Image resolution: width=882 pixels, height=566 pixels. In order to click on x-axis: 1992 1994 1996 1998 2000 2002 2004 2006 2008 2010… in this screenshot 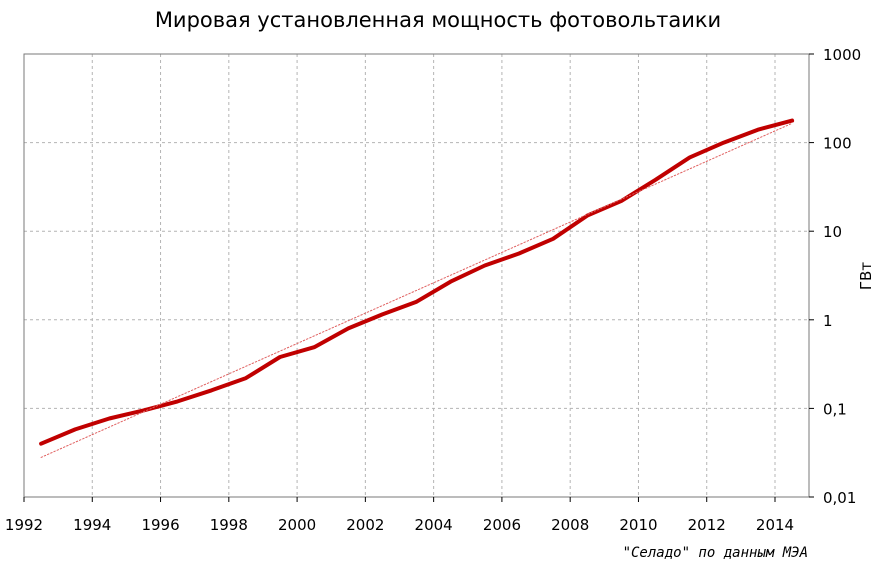, I will do `click(399, 515)`.